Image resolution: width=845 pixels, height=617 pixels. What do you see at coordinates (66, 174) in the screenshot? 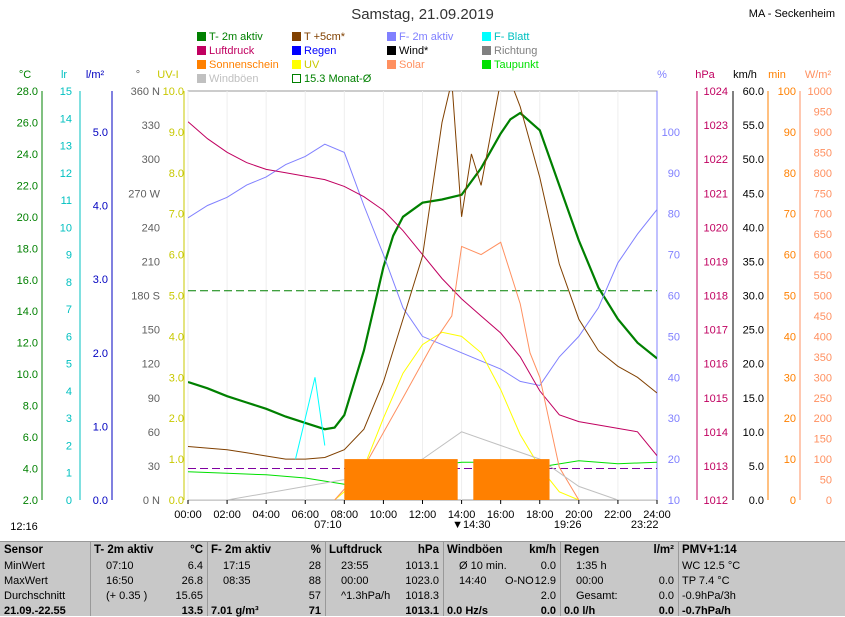
I see `axis-tick-label: 12` at bounding box center [66, 174].